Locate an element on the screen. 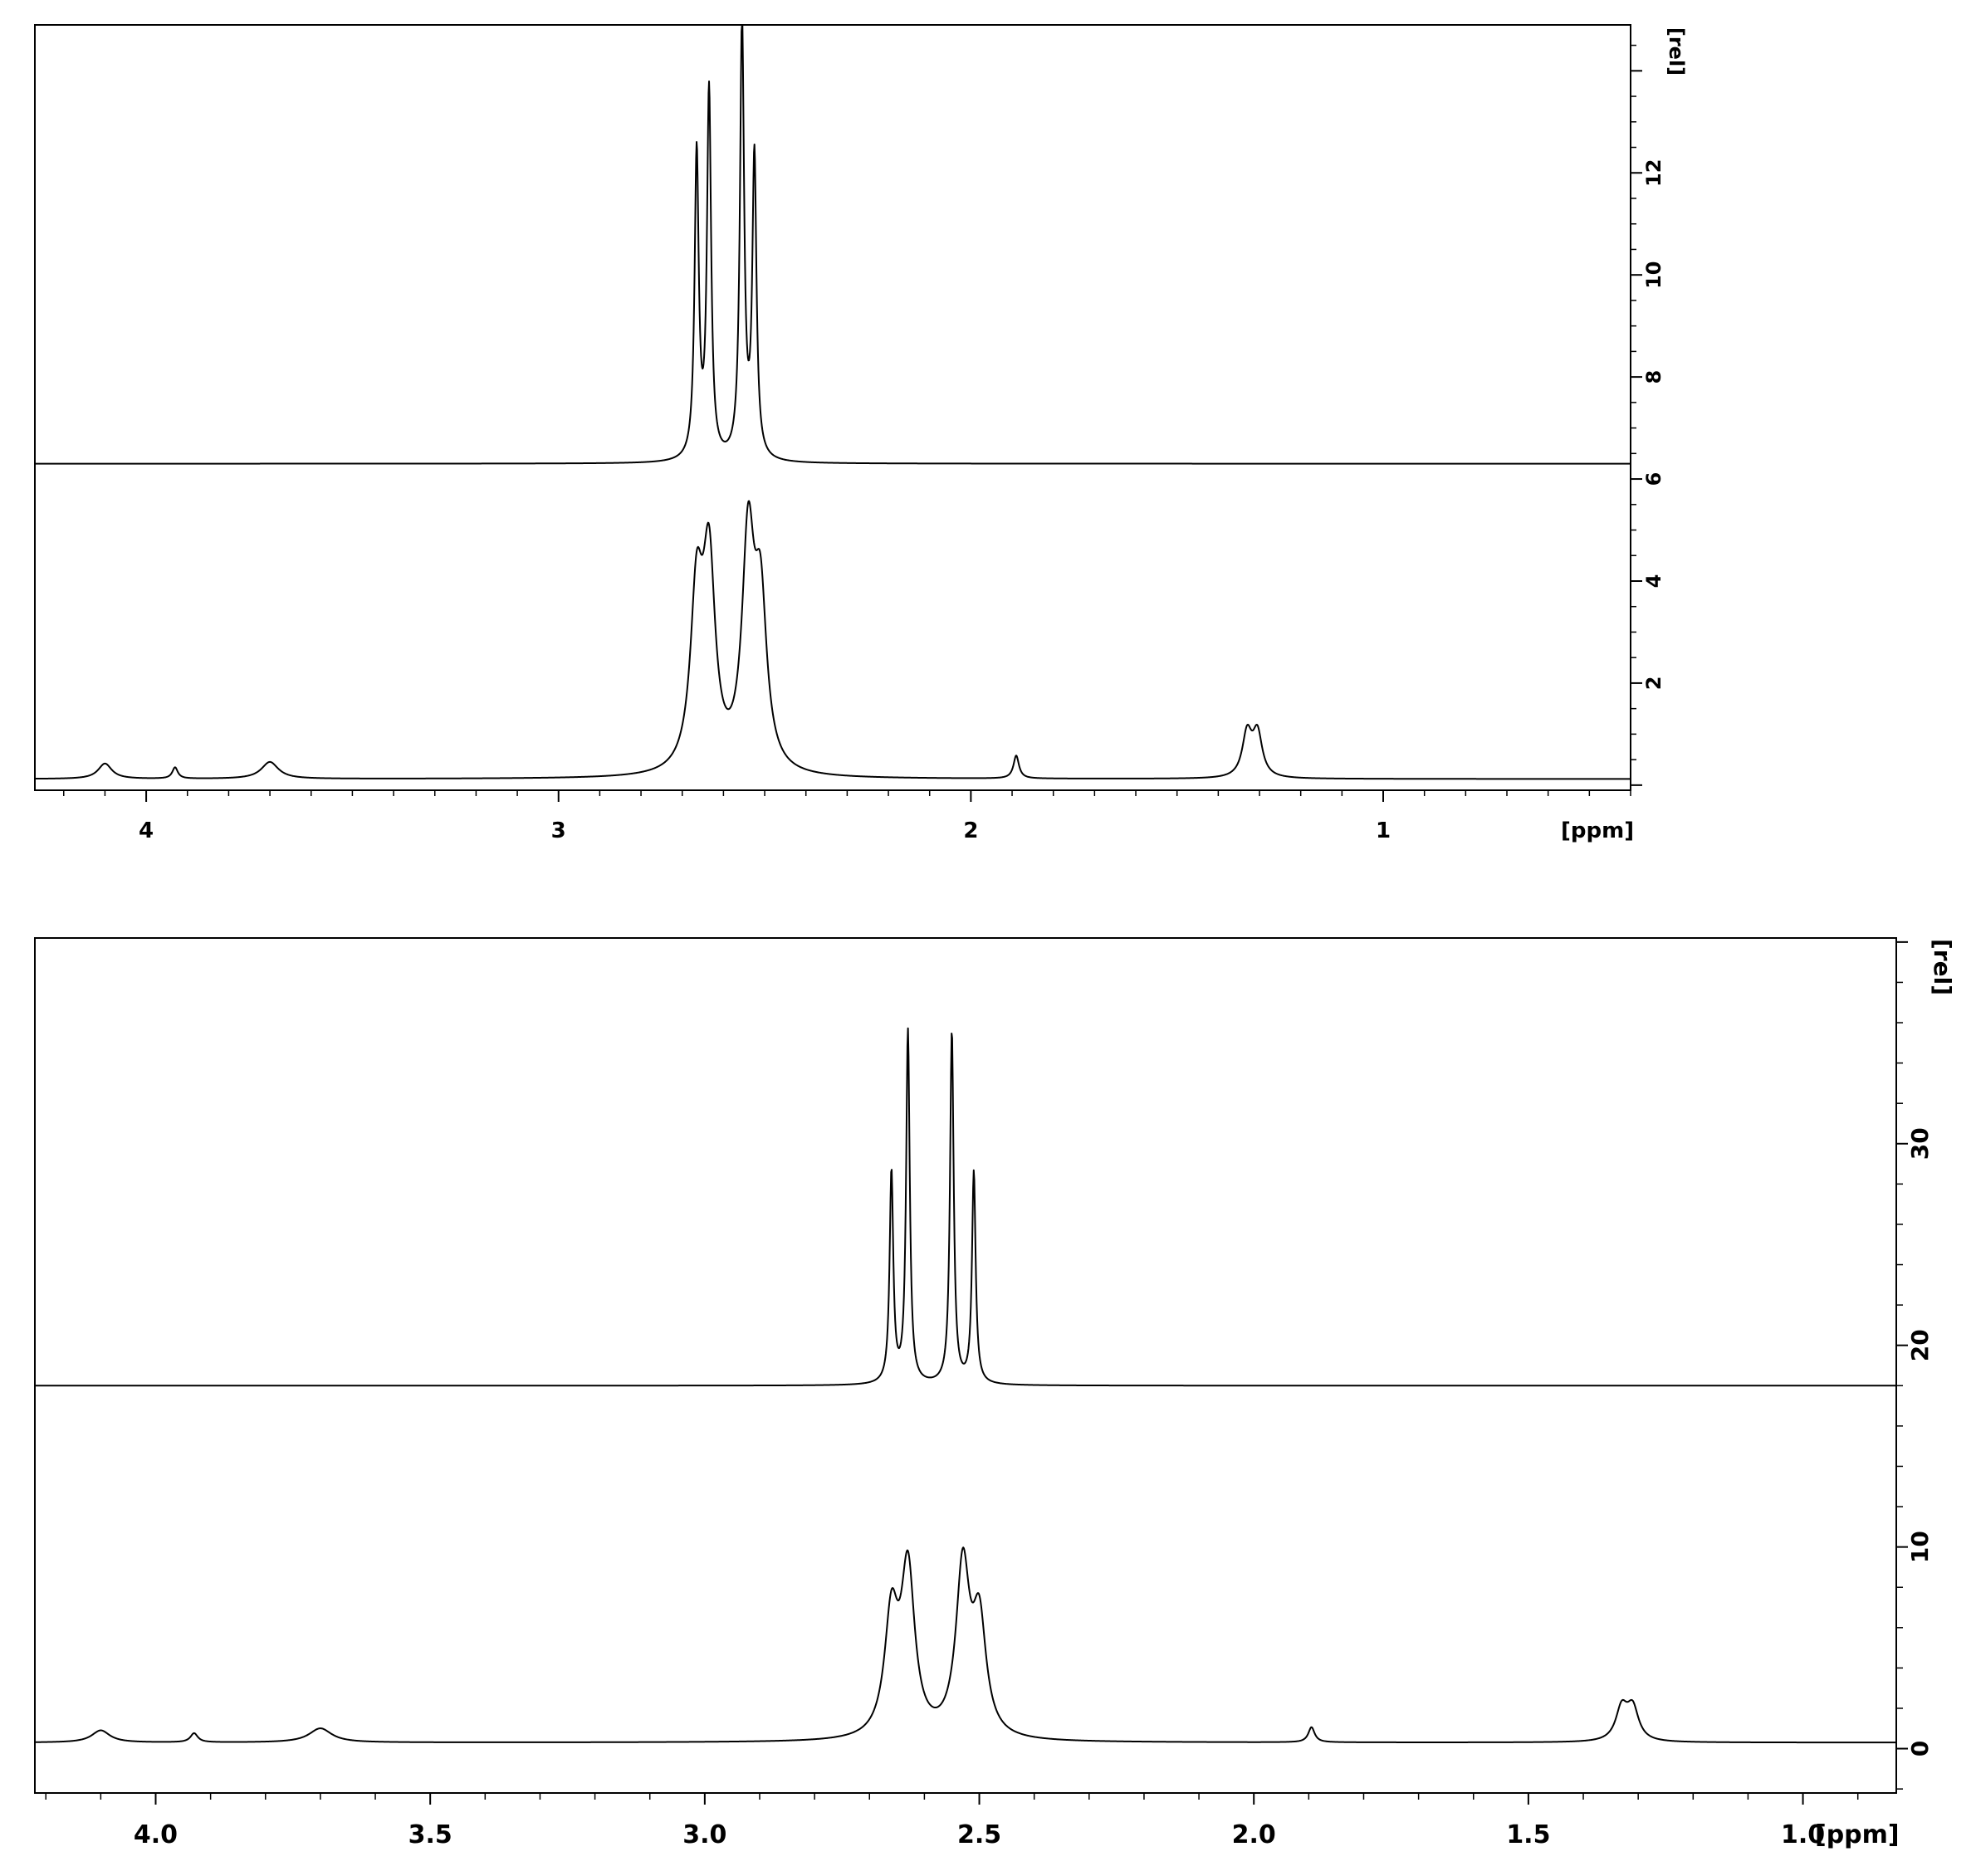 The width and height of the screenshot is (1971, 1876). y-tick-label: 12 is located at coordinates (1654, 173).